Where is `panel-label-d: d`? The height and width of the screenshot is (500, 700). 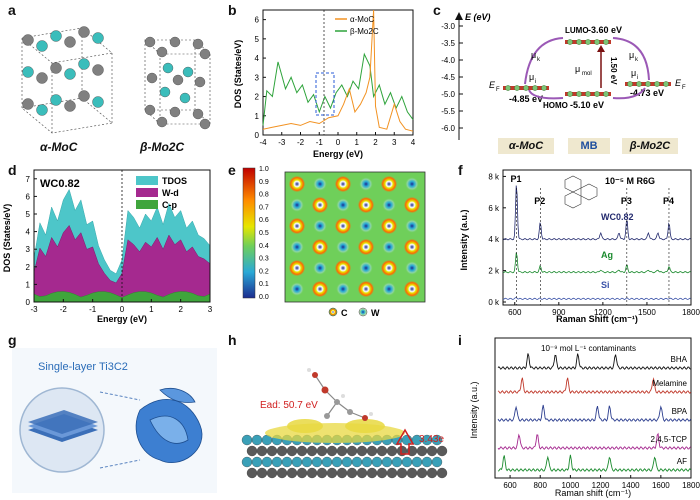
panel-label-d: d is located at coordinates (12, 170).